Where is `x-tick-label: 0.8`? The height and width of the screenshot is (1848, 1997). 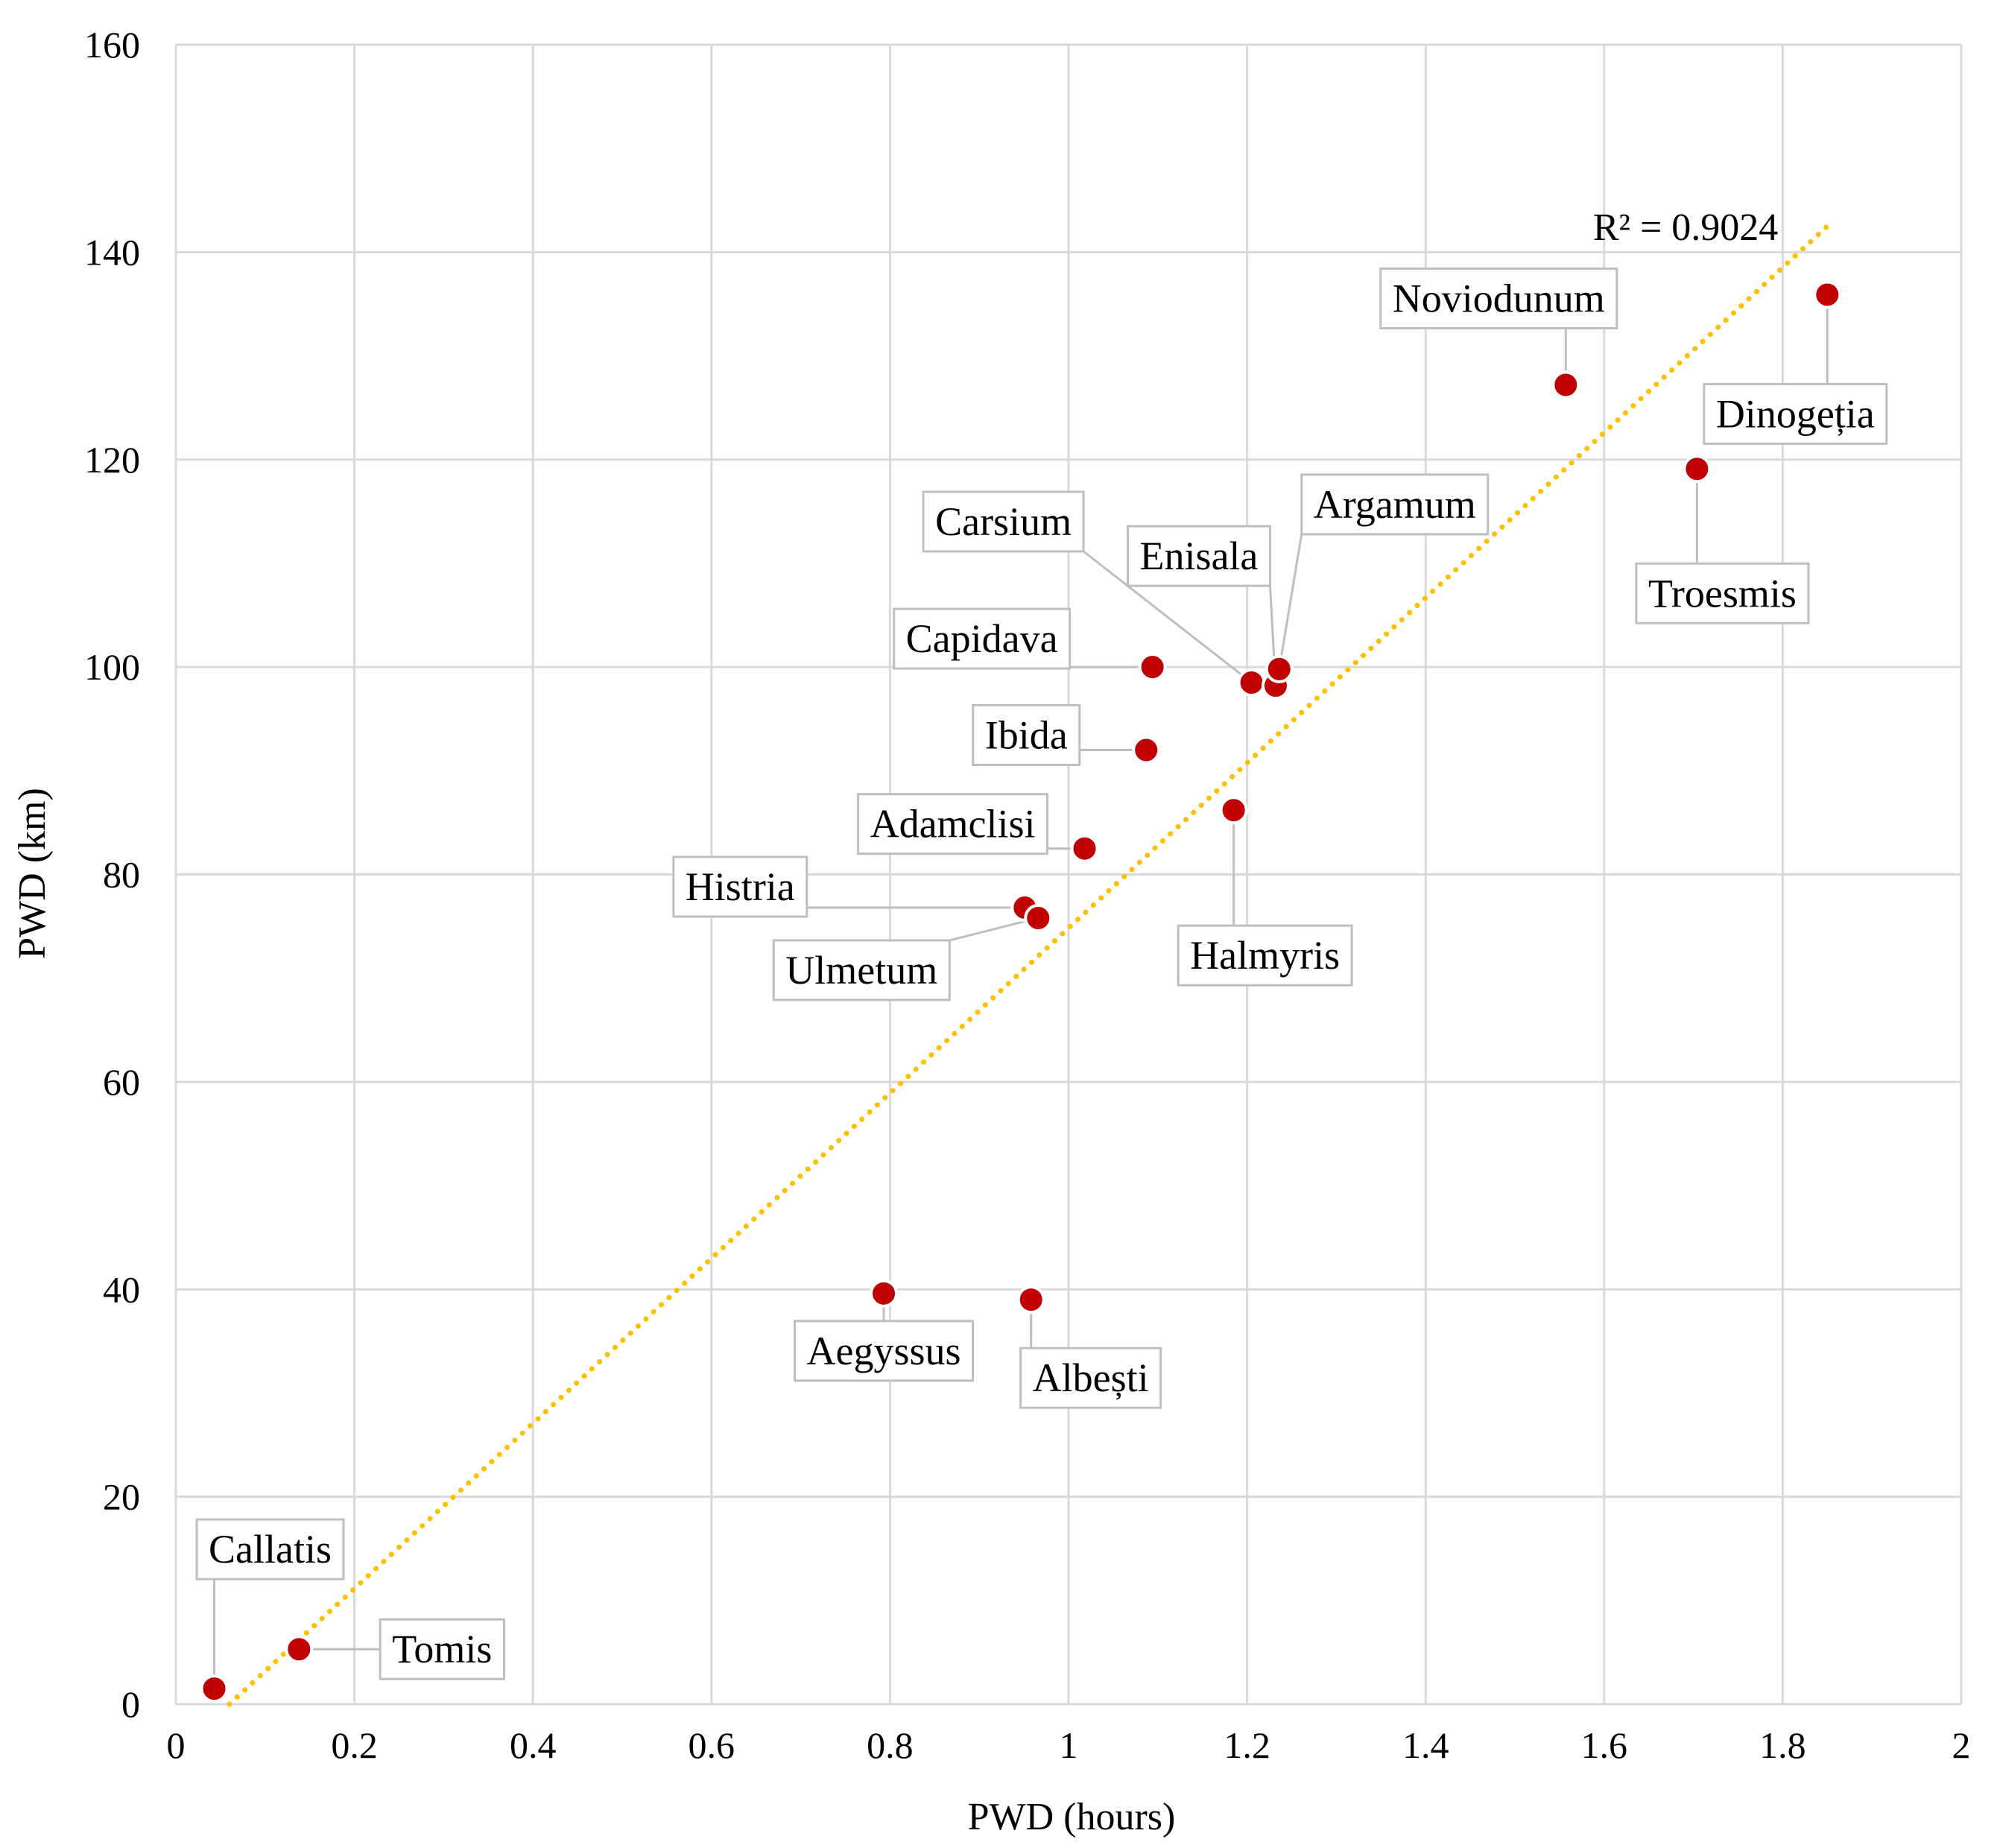 x-tick-label: 0.8 is located at coordinates (890, 1745).